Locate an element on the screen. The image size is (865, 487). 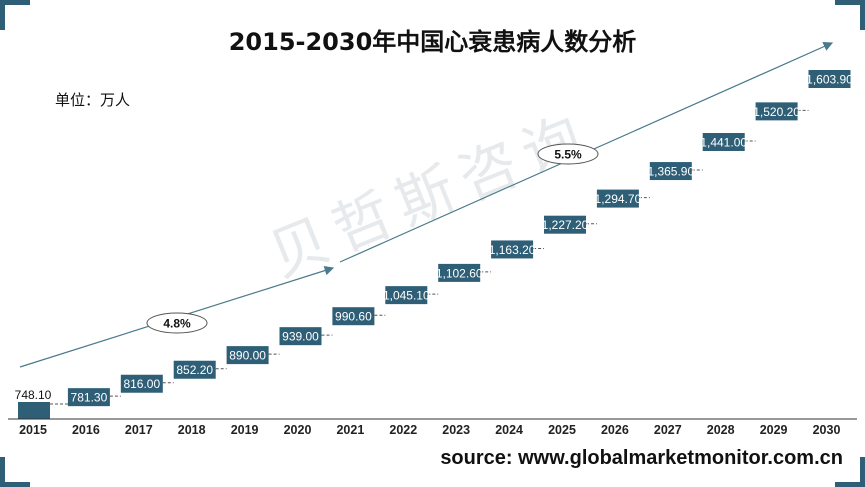
data-label: 1,441.00 is located at coordinates (723, 143).